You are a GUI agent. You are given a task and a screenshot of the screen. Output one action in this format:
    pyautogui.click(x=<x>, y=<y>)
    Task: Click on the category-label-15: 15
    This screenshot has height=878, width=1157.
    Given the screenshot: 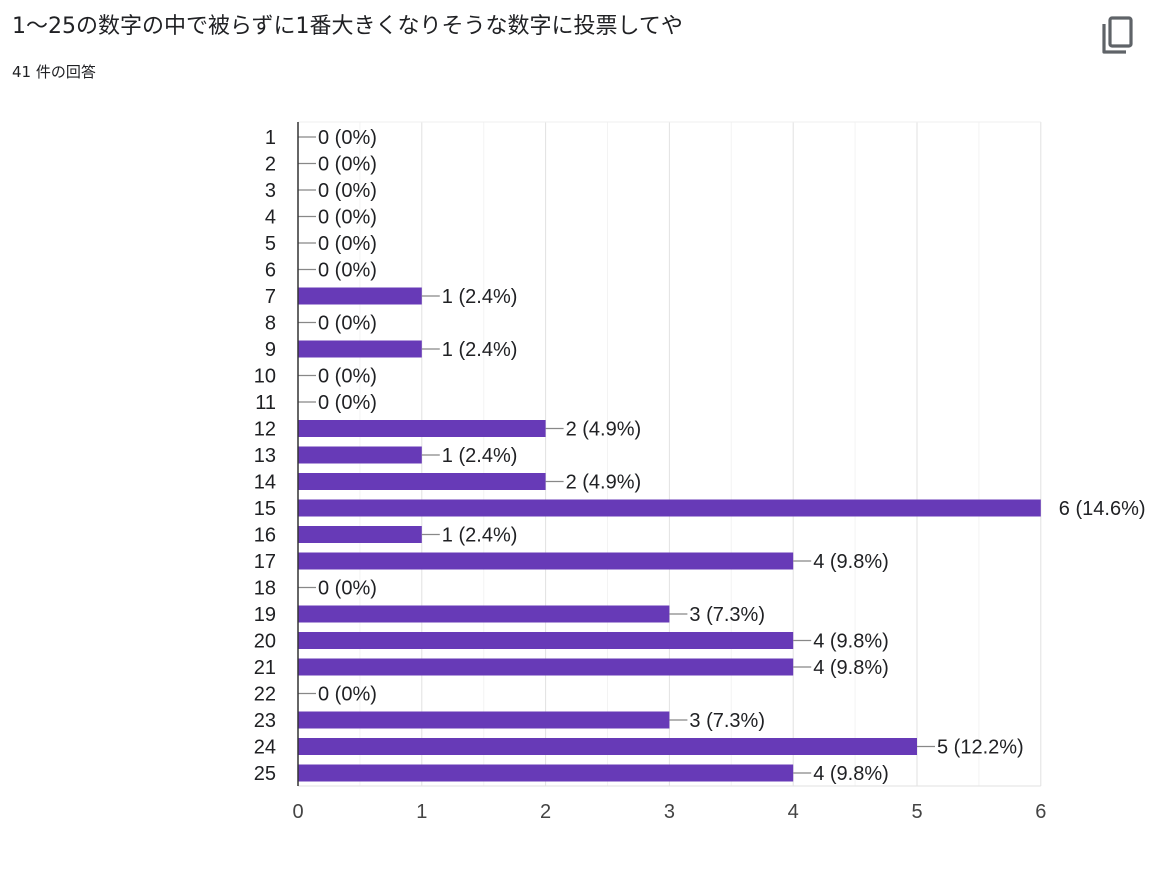 What is the action you would take?
    pyautogui.click(x=265, y=509)
    